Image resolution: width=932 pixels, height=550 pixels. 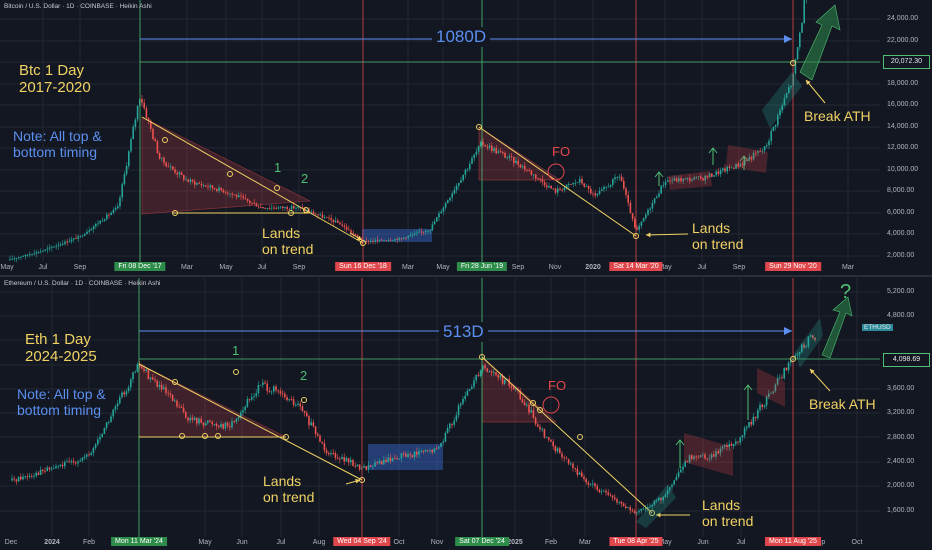 I want to click on btc-x-tick: May, so click(x=665, y=267).